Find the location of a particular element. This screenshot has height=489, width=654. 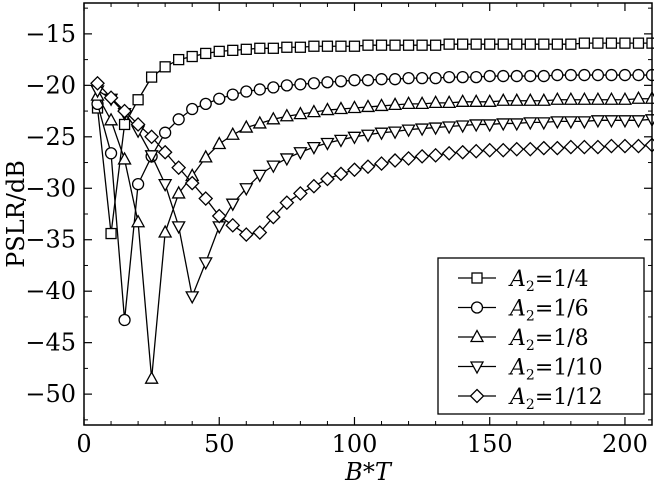

legend-label: A2=1/12 is located at coordinates (555, 399).